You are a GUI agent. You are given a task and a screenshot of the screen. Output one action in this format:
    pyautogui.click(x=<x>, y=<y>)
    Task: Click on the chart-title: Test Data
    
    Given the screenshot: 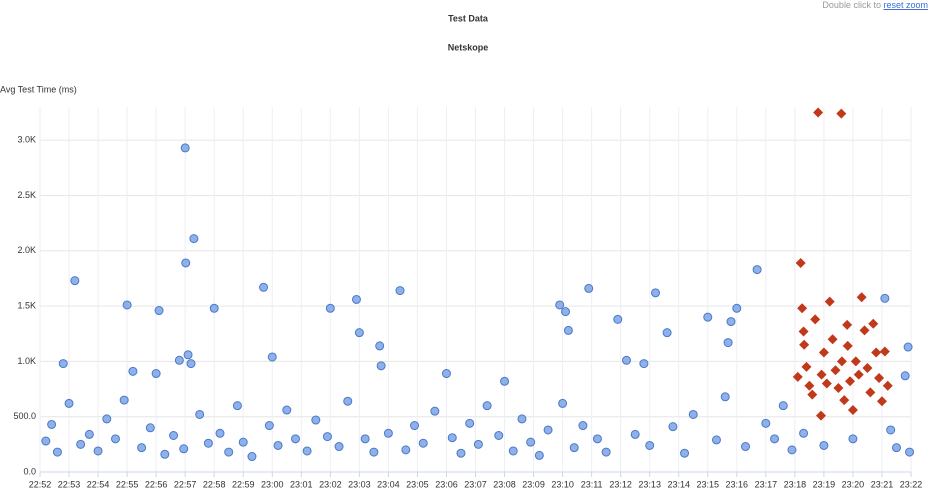 What is the action you would take?
    pyautogui.click(x=468, y=18)
    